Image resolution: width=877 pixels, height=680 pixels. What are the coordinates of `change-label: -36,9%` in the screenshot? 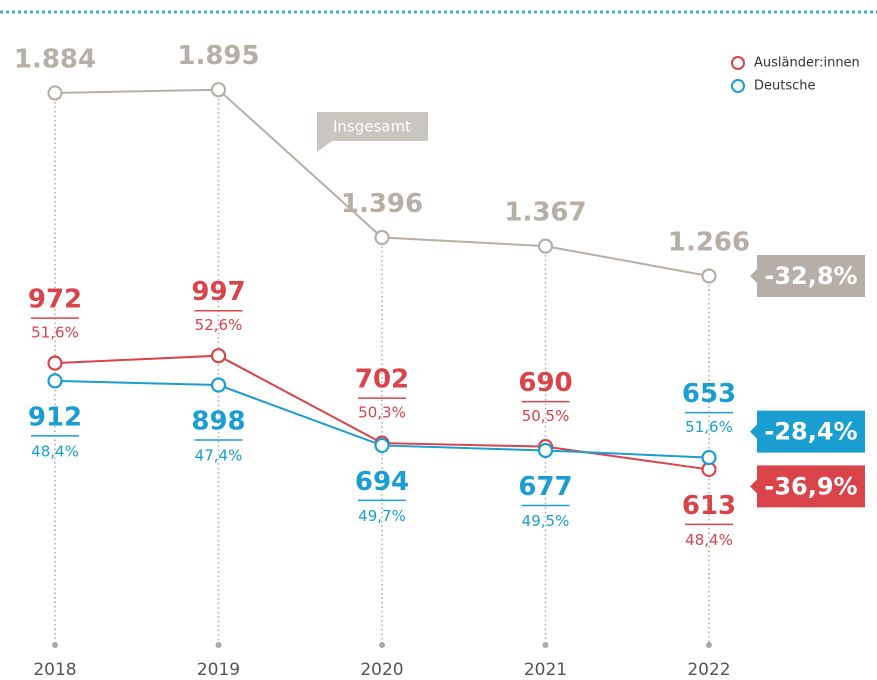 It's located at (810, 486).